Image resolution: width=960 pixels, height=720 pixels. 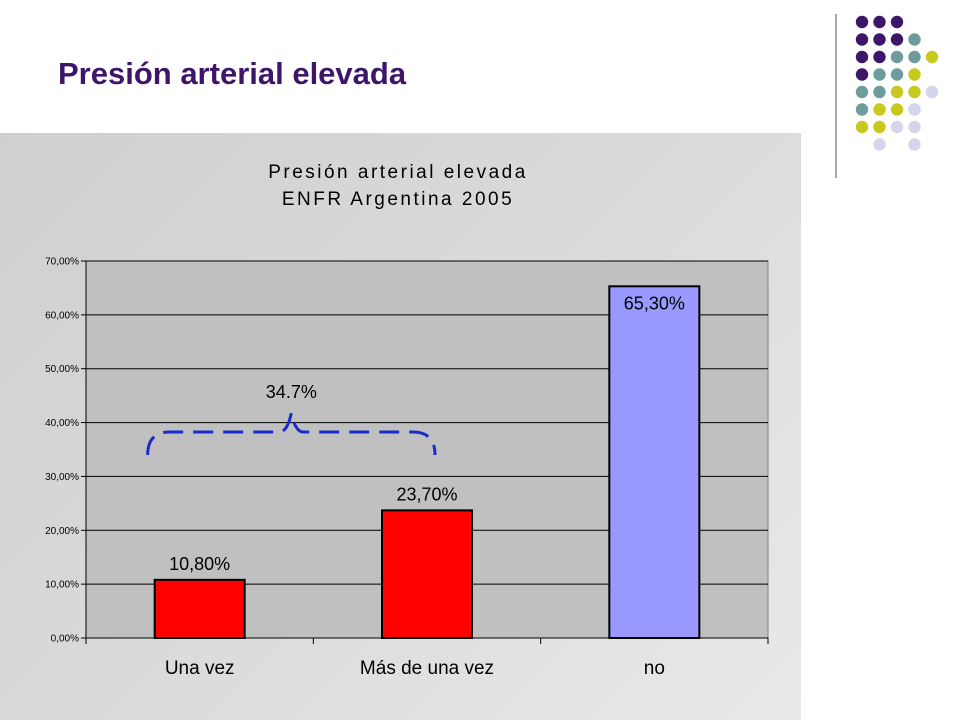 What do you see at coordinates (200, 668) in the screenshot?
I see `x-tick-label: Una vez` at bounding box center [200, 668].